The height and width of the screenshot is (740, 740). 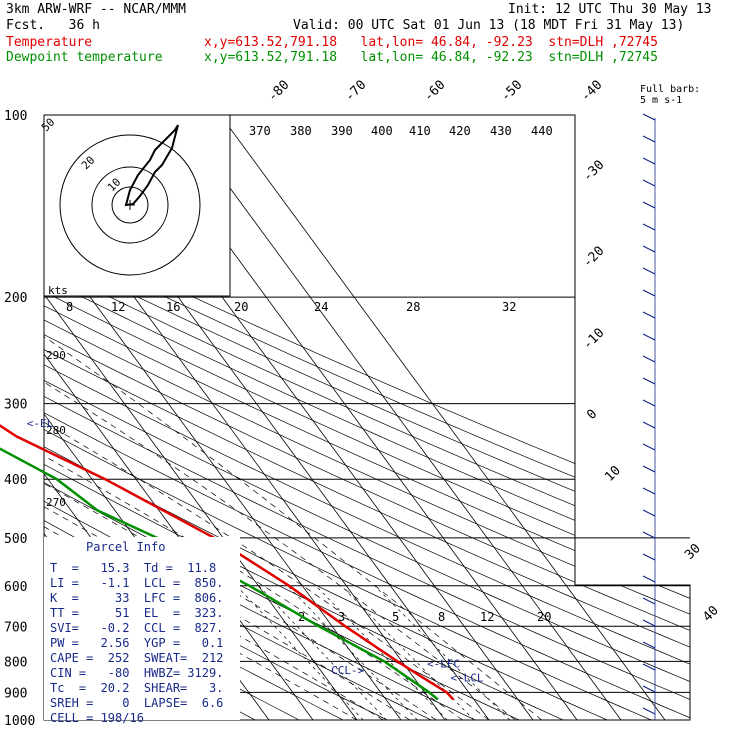 I want to click on pressure-tick-label: 1000, so click(x=19, y=721).